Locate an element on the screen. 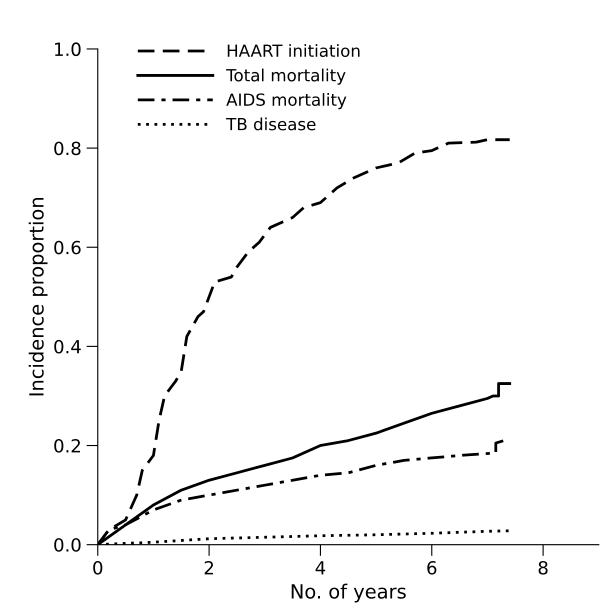 The width and height of the screenshot is (611, 612). y-tick-label: 1.0 is located at coordinates (68, 49).